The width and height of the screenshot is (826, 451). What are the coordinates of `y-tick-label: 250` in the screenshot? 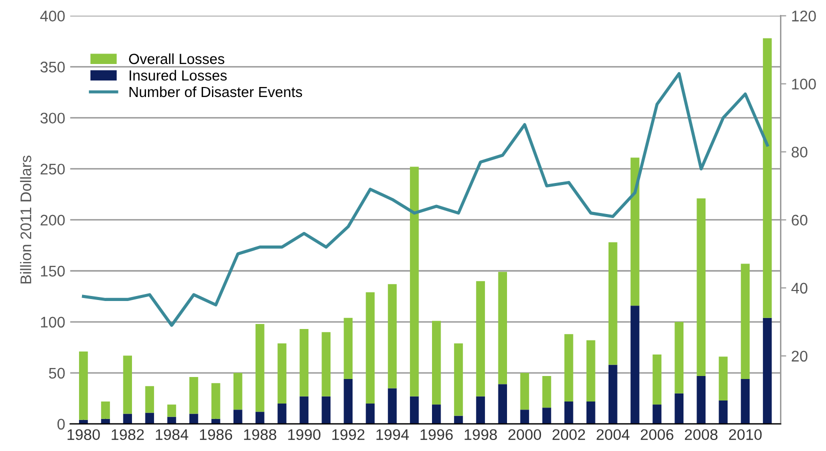 It's located at (52, 169).